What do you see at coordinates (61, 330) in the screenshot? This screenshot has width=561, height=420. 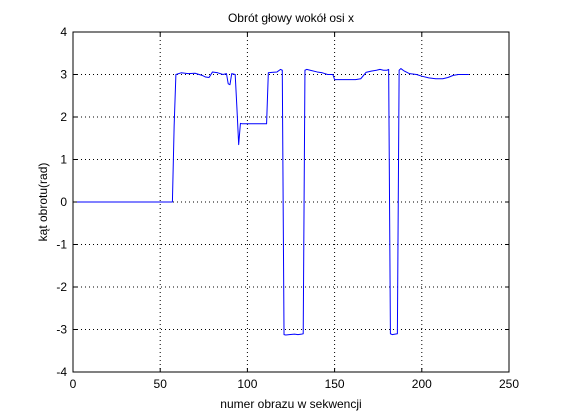 I see `y-tick-label: -3` at bounding box center [61, 330].